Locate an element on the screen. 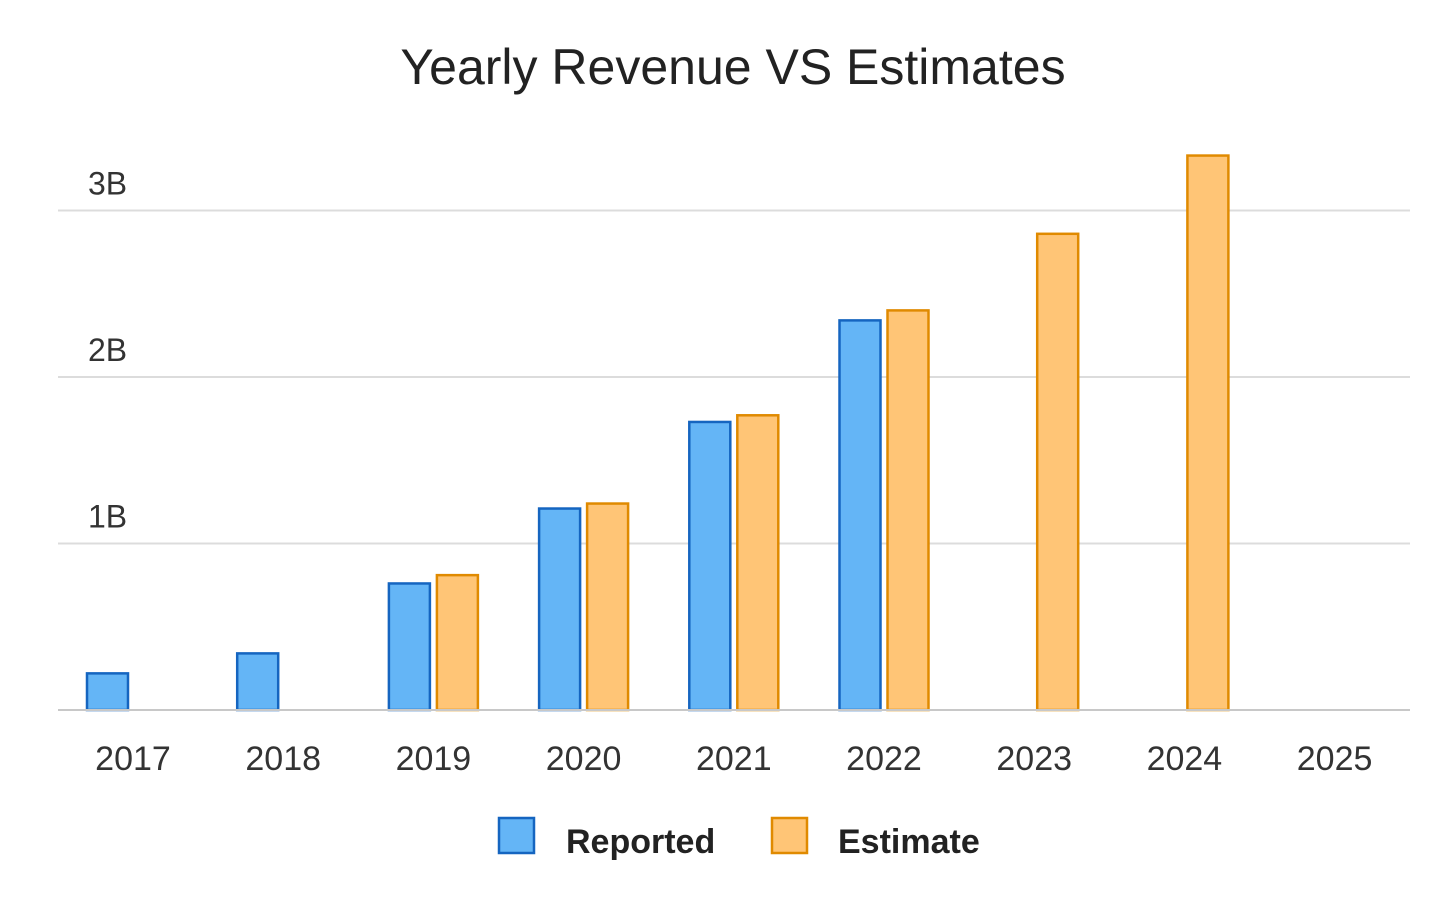 This screenshot has width=1436, height=897. bar-estimate-2023 is located at coordinates (1057, 472).